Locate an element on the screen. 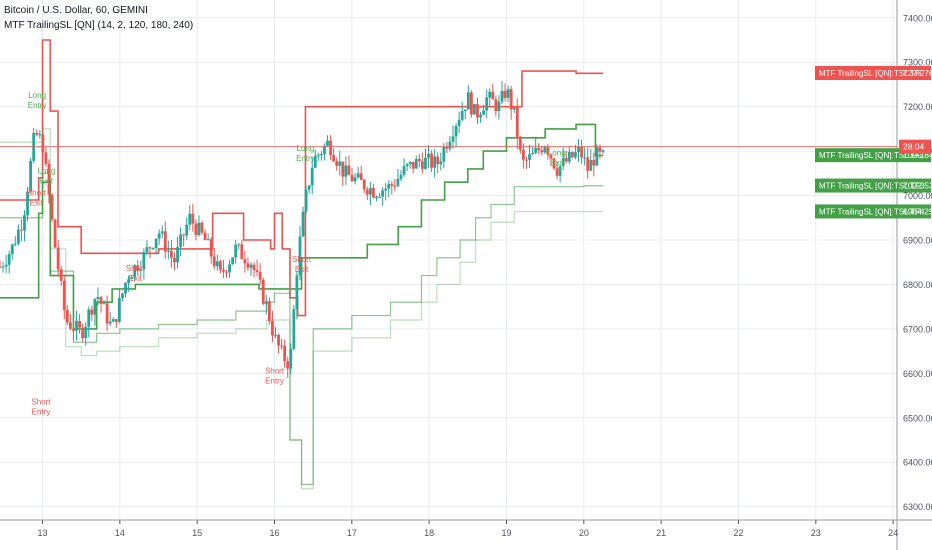  time-tick-label: 20 is located at coordinates (584, 533).